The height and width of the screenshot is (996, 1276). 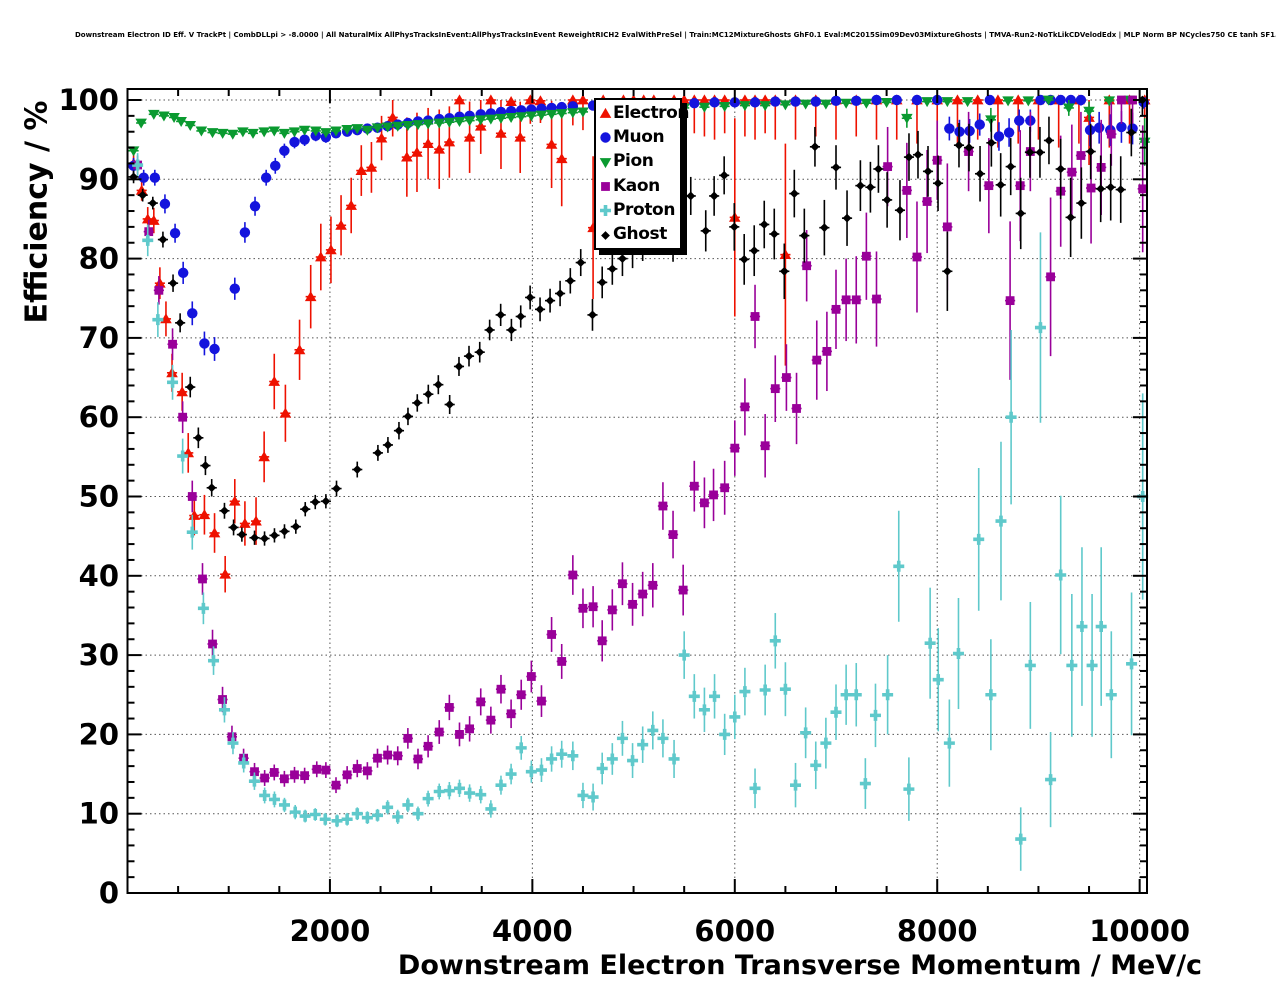 What do you see at coordinates (605, 113) in the screenshot?
I see `electron-marker-icon` at bounding box center [605, 113].